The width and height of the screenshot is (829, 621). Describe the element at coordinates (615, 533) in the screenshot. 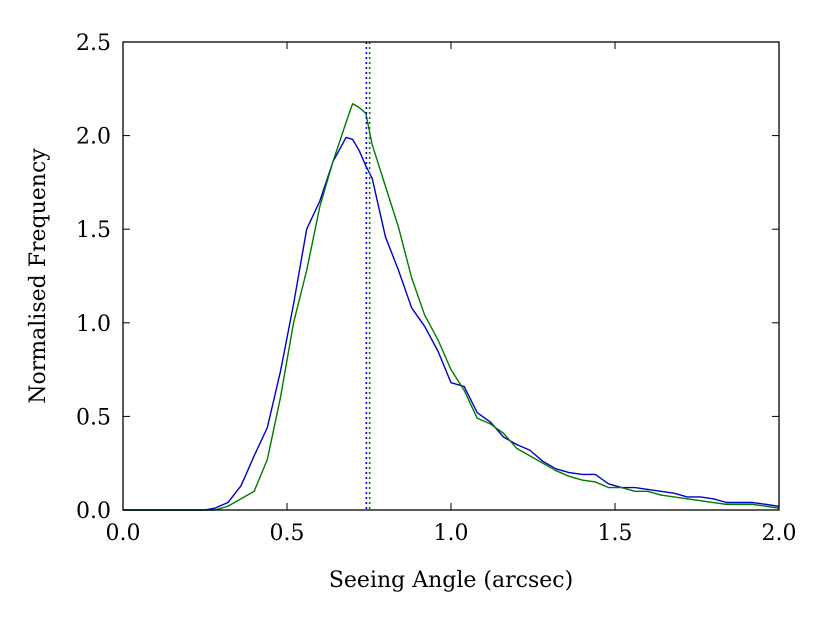

I see `x-tick-label: 1.5` at that location.